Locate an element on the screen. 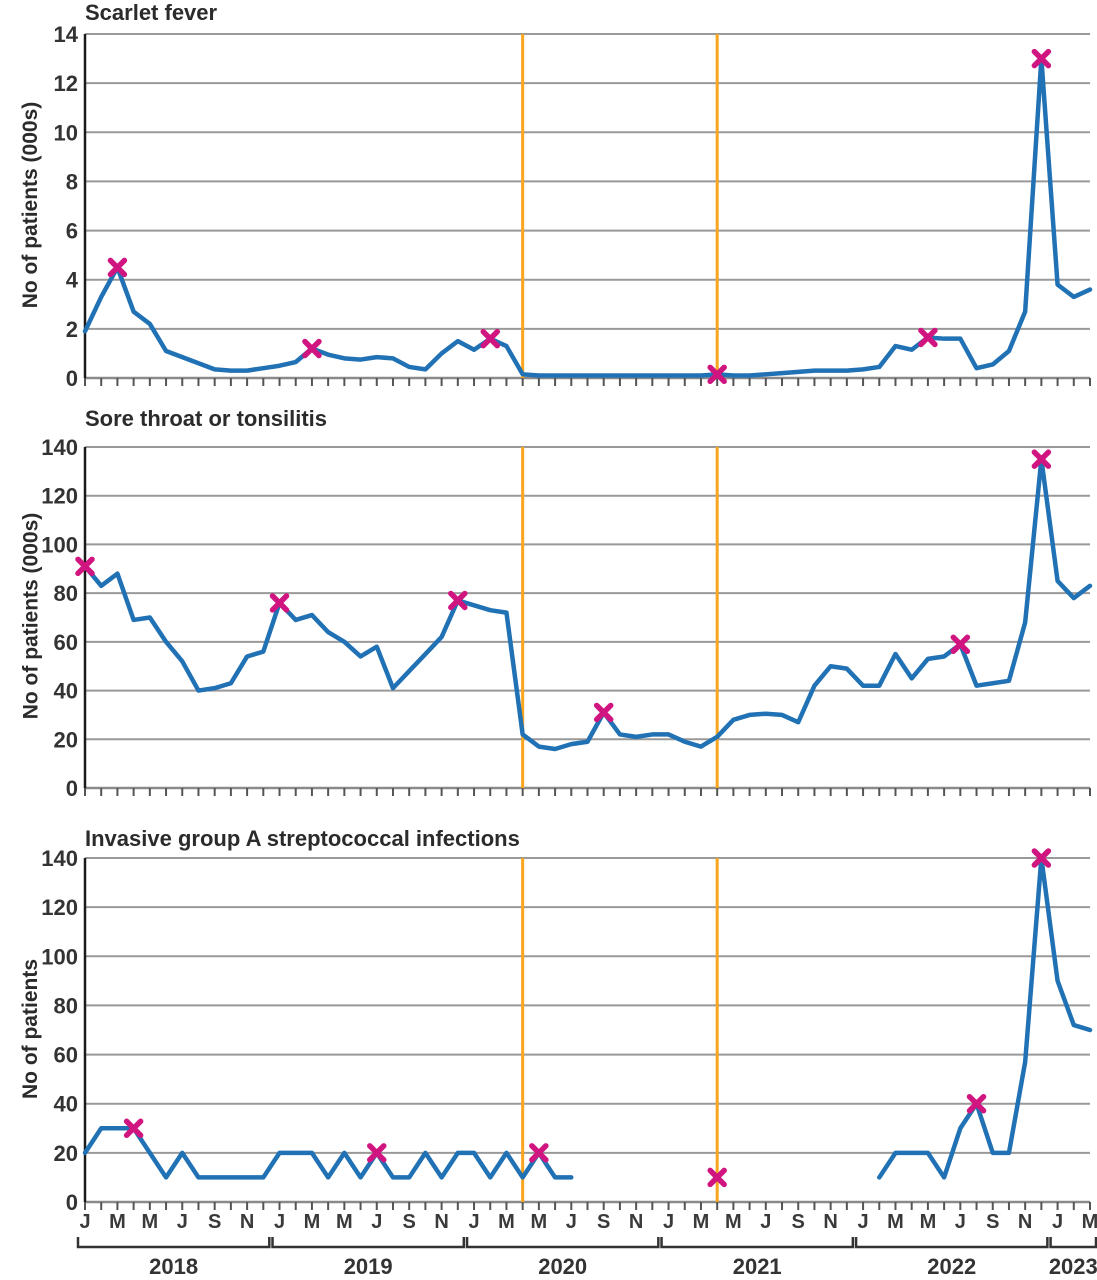 The width and height of the screenshot is (1097, 1280). svg-text: 120 is located at coordinates (59, 907).